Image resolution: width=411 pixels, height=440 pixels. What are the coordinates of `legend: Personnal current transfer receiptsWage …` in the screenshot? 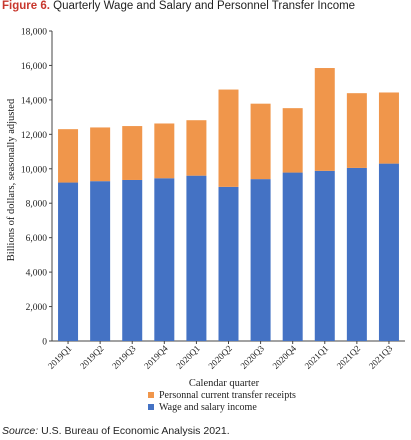 It's located at (222, 401).